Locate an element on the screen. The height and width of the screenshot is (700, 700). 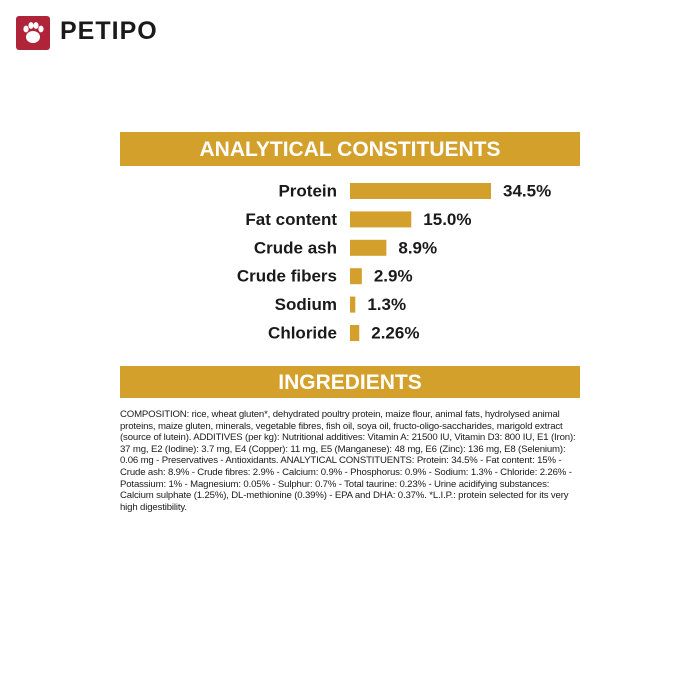
chart-title: ANALYTICAL CONSTITUENTS is located at coordinates (350, 149).